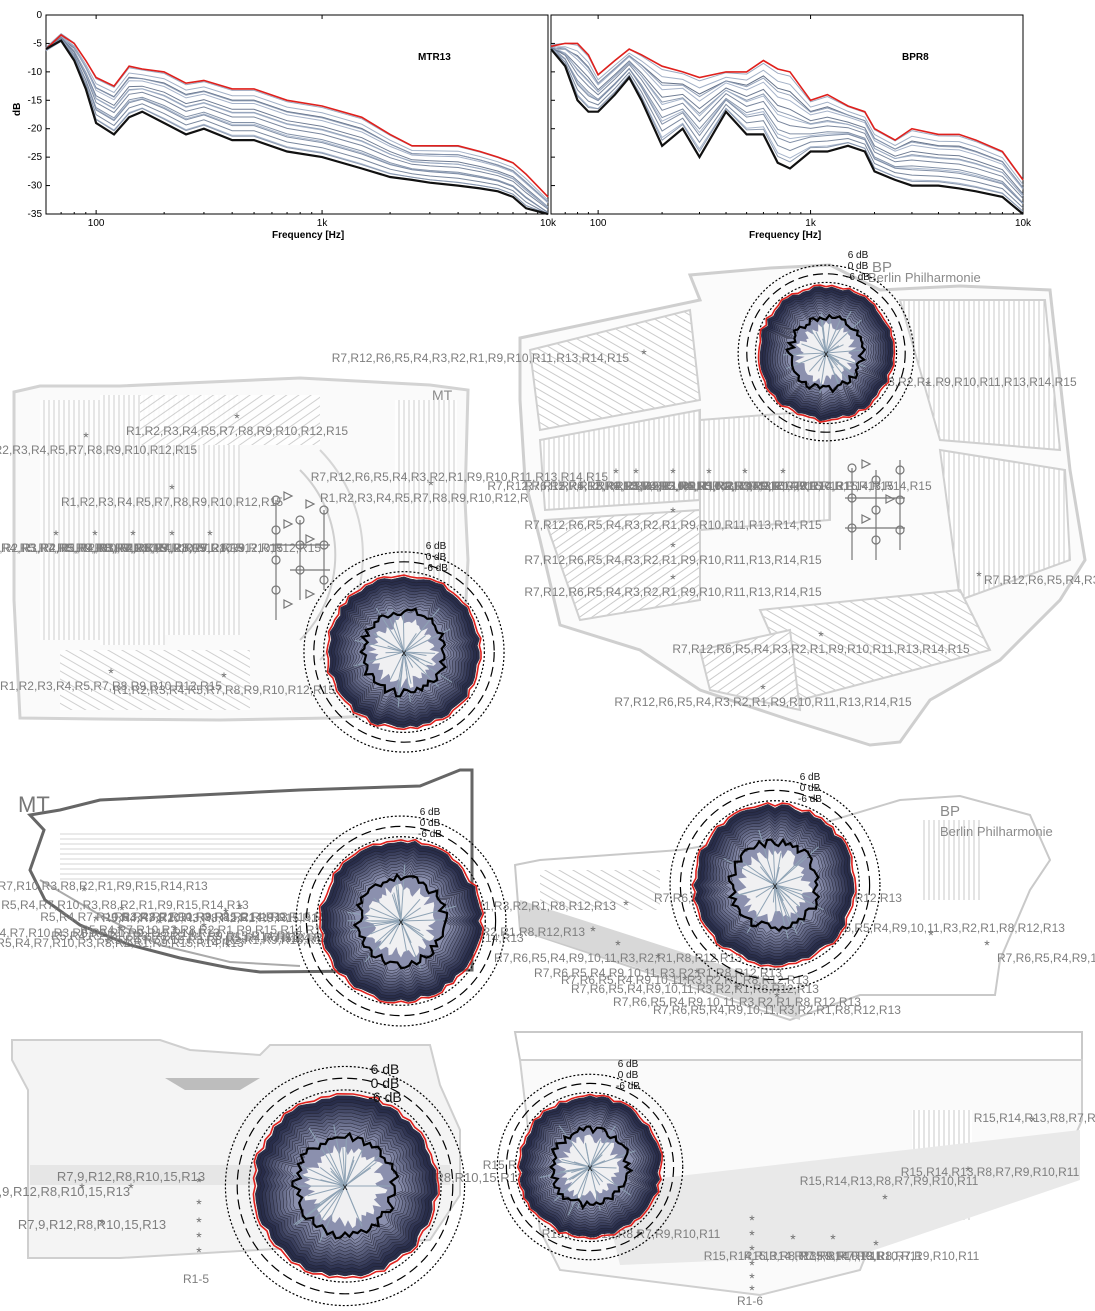 The height and width of the screenshot is (1311, 1095). I want to click on chart-right: 100 1k 10k BPR8 Frequency [Hz], so click(791, 127).